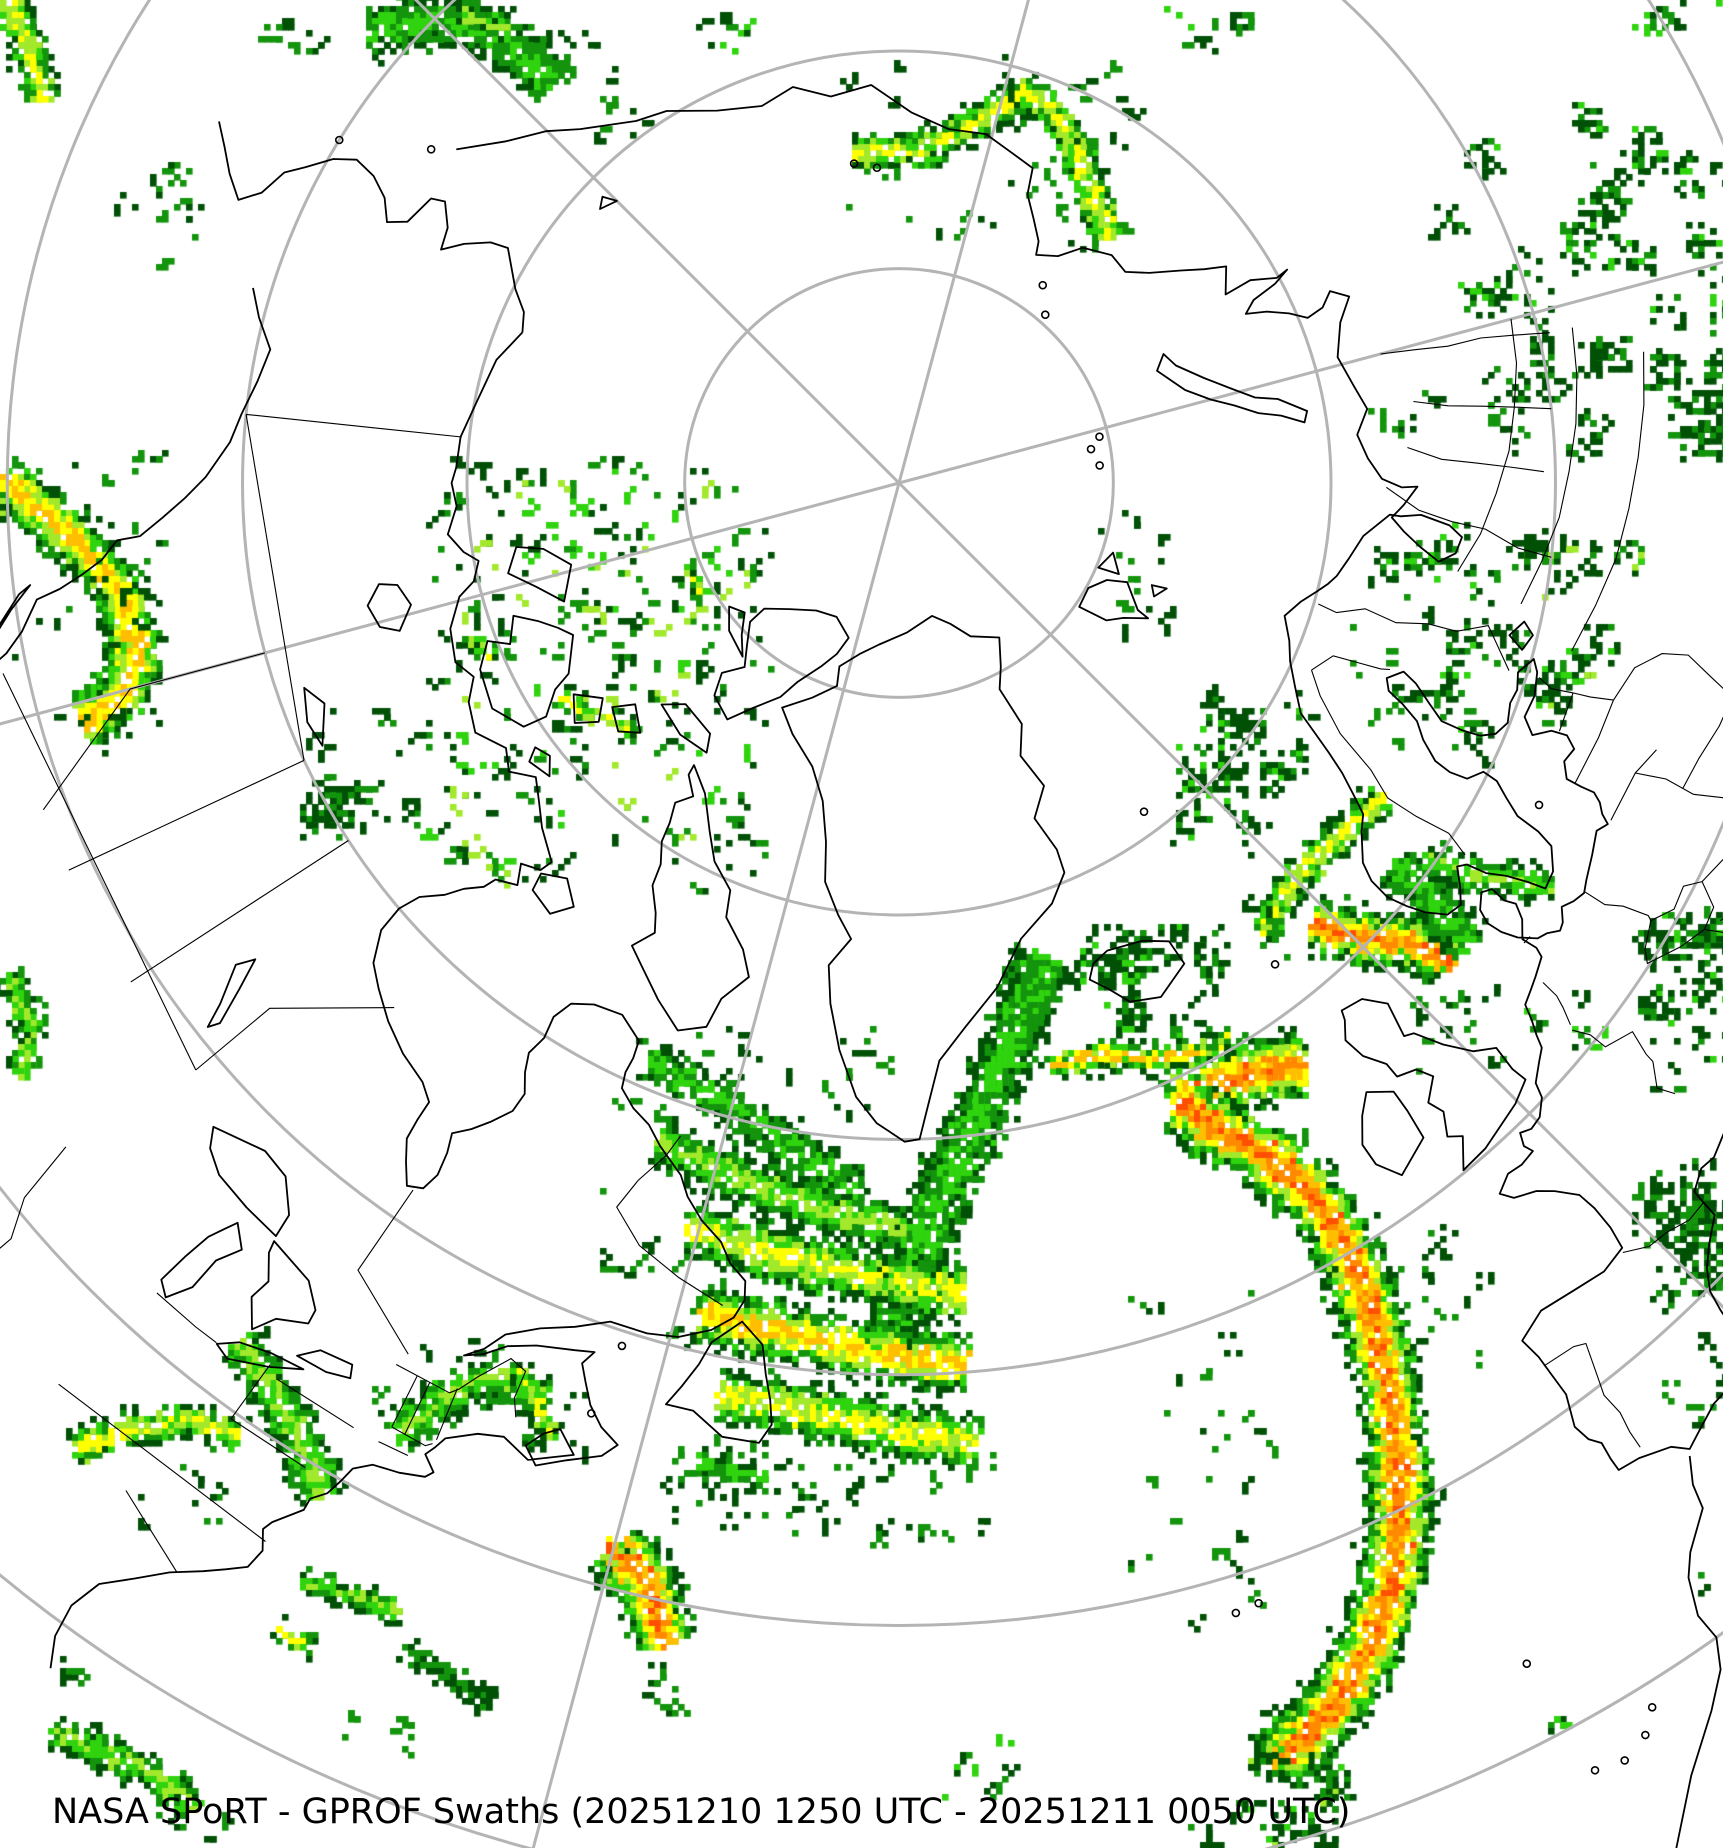 The height and width of the screenshot is (1848, 1723). What do you see at coordinates (1393, 1133) in the screenshot?
I see `coastline-ireland` at bounding box center [1393, 1133].